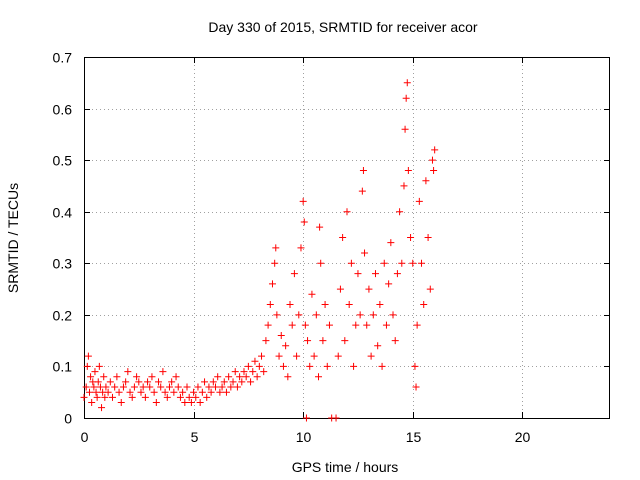 The width and height of the screenshot is (640, 480). What do you see at coordinates (63, 264) in the screenshot?
I see `y-tick-label: 0.3` at bounding box center [63, 264].